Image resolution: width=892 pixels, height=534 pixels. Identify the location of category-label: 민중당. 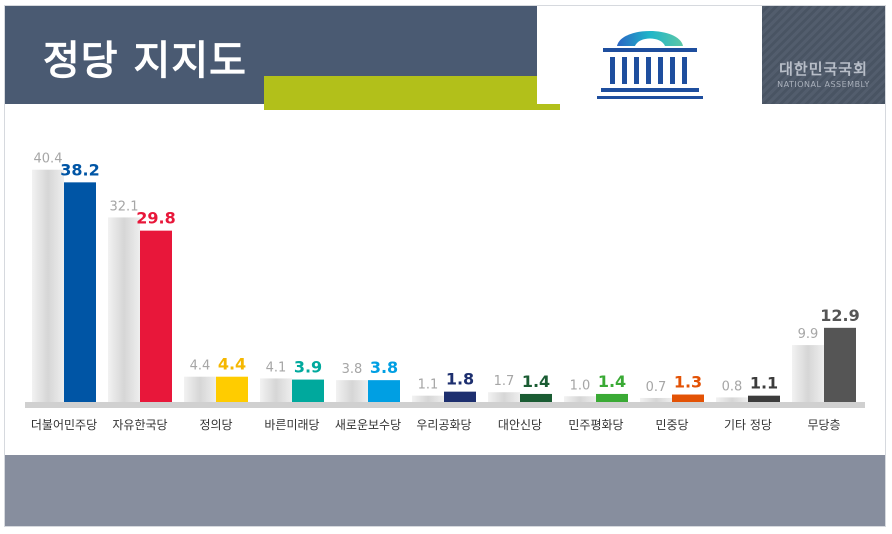
(671, 425).